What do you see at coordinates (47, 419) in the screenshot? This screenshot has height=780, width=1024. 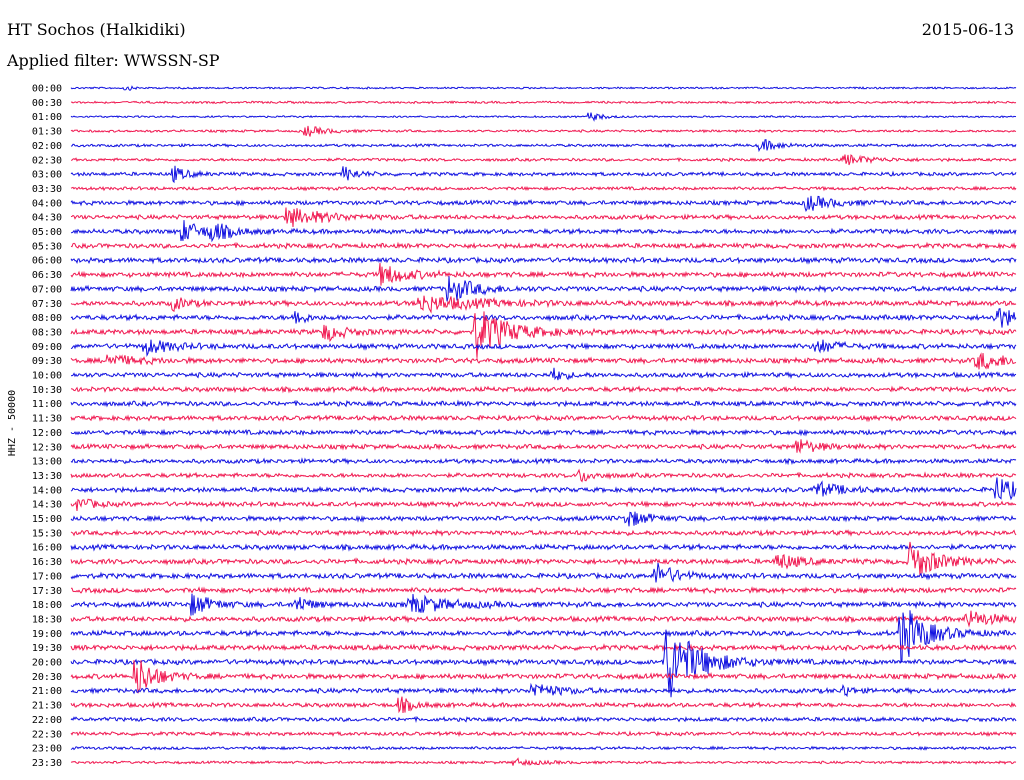 I see `row-time-label: 11:30` at bounding box center [47, 419].